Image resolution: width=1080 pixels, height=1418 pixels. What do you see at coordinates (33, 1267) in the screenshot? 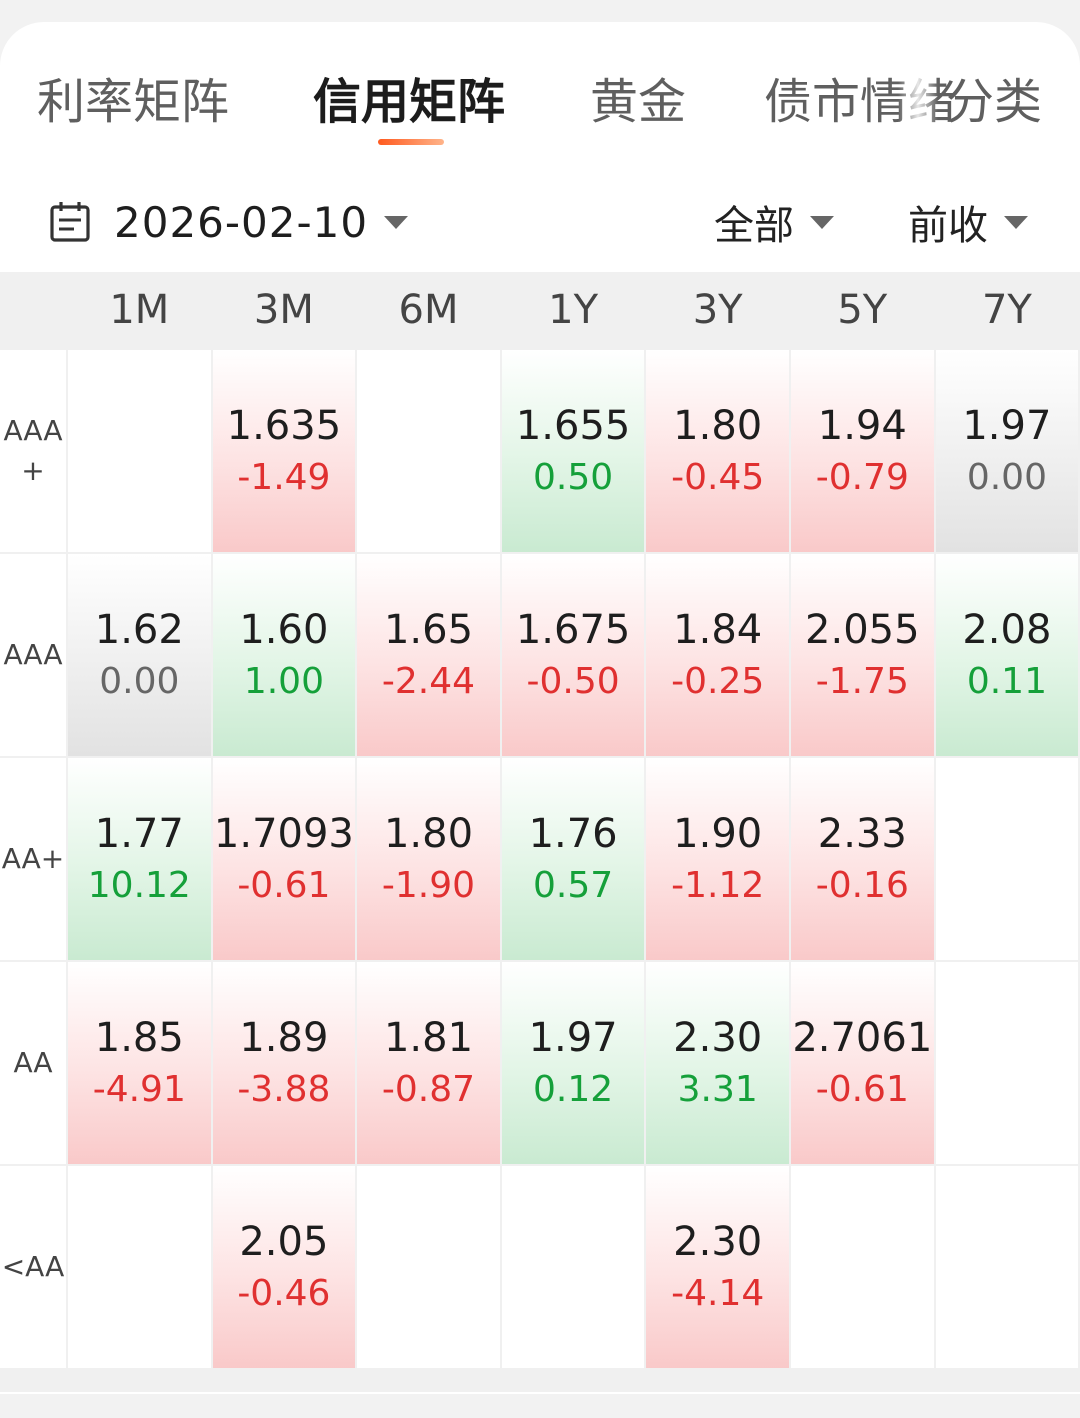
I see `row-label: <AA` at bounding box center [33, 1267].